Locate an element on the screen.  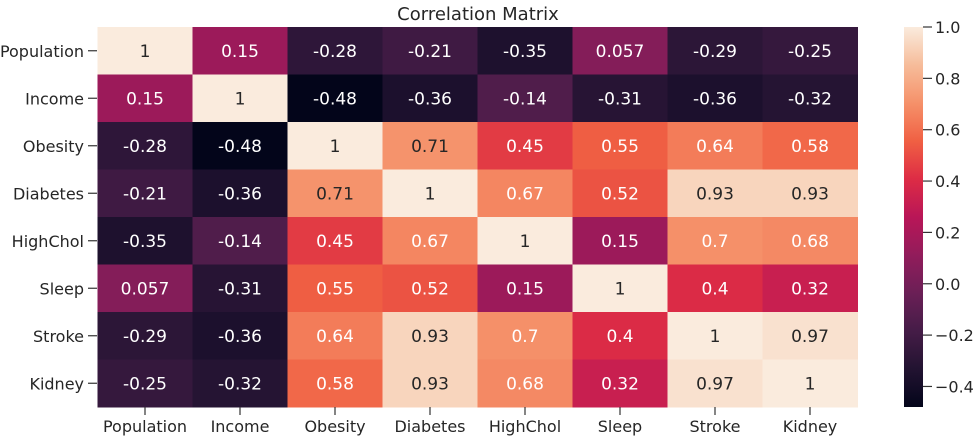
row-label: Obesity is located at coordinates (53, 146).